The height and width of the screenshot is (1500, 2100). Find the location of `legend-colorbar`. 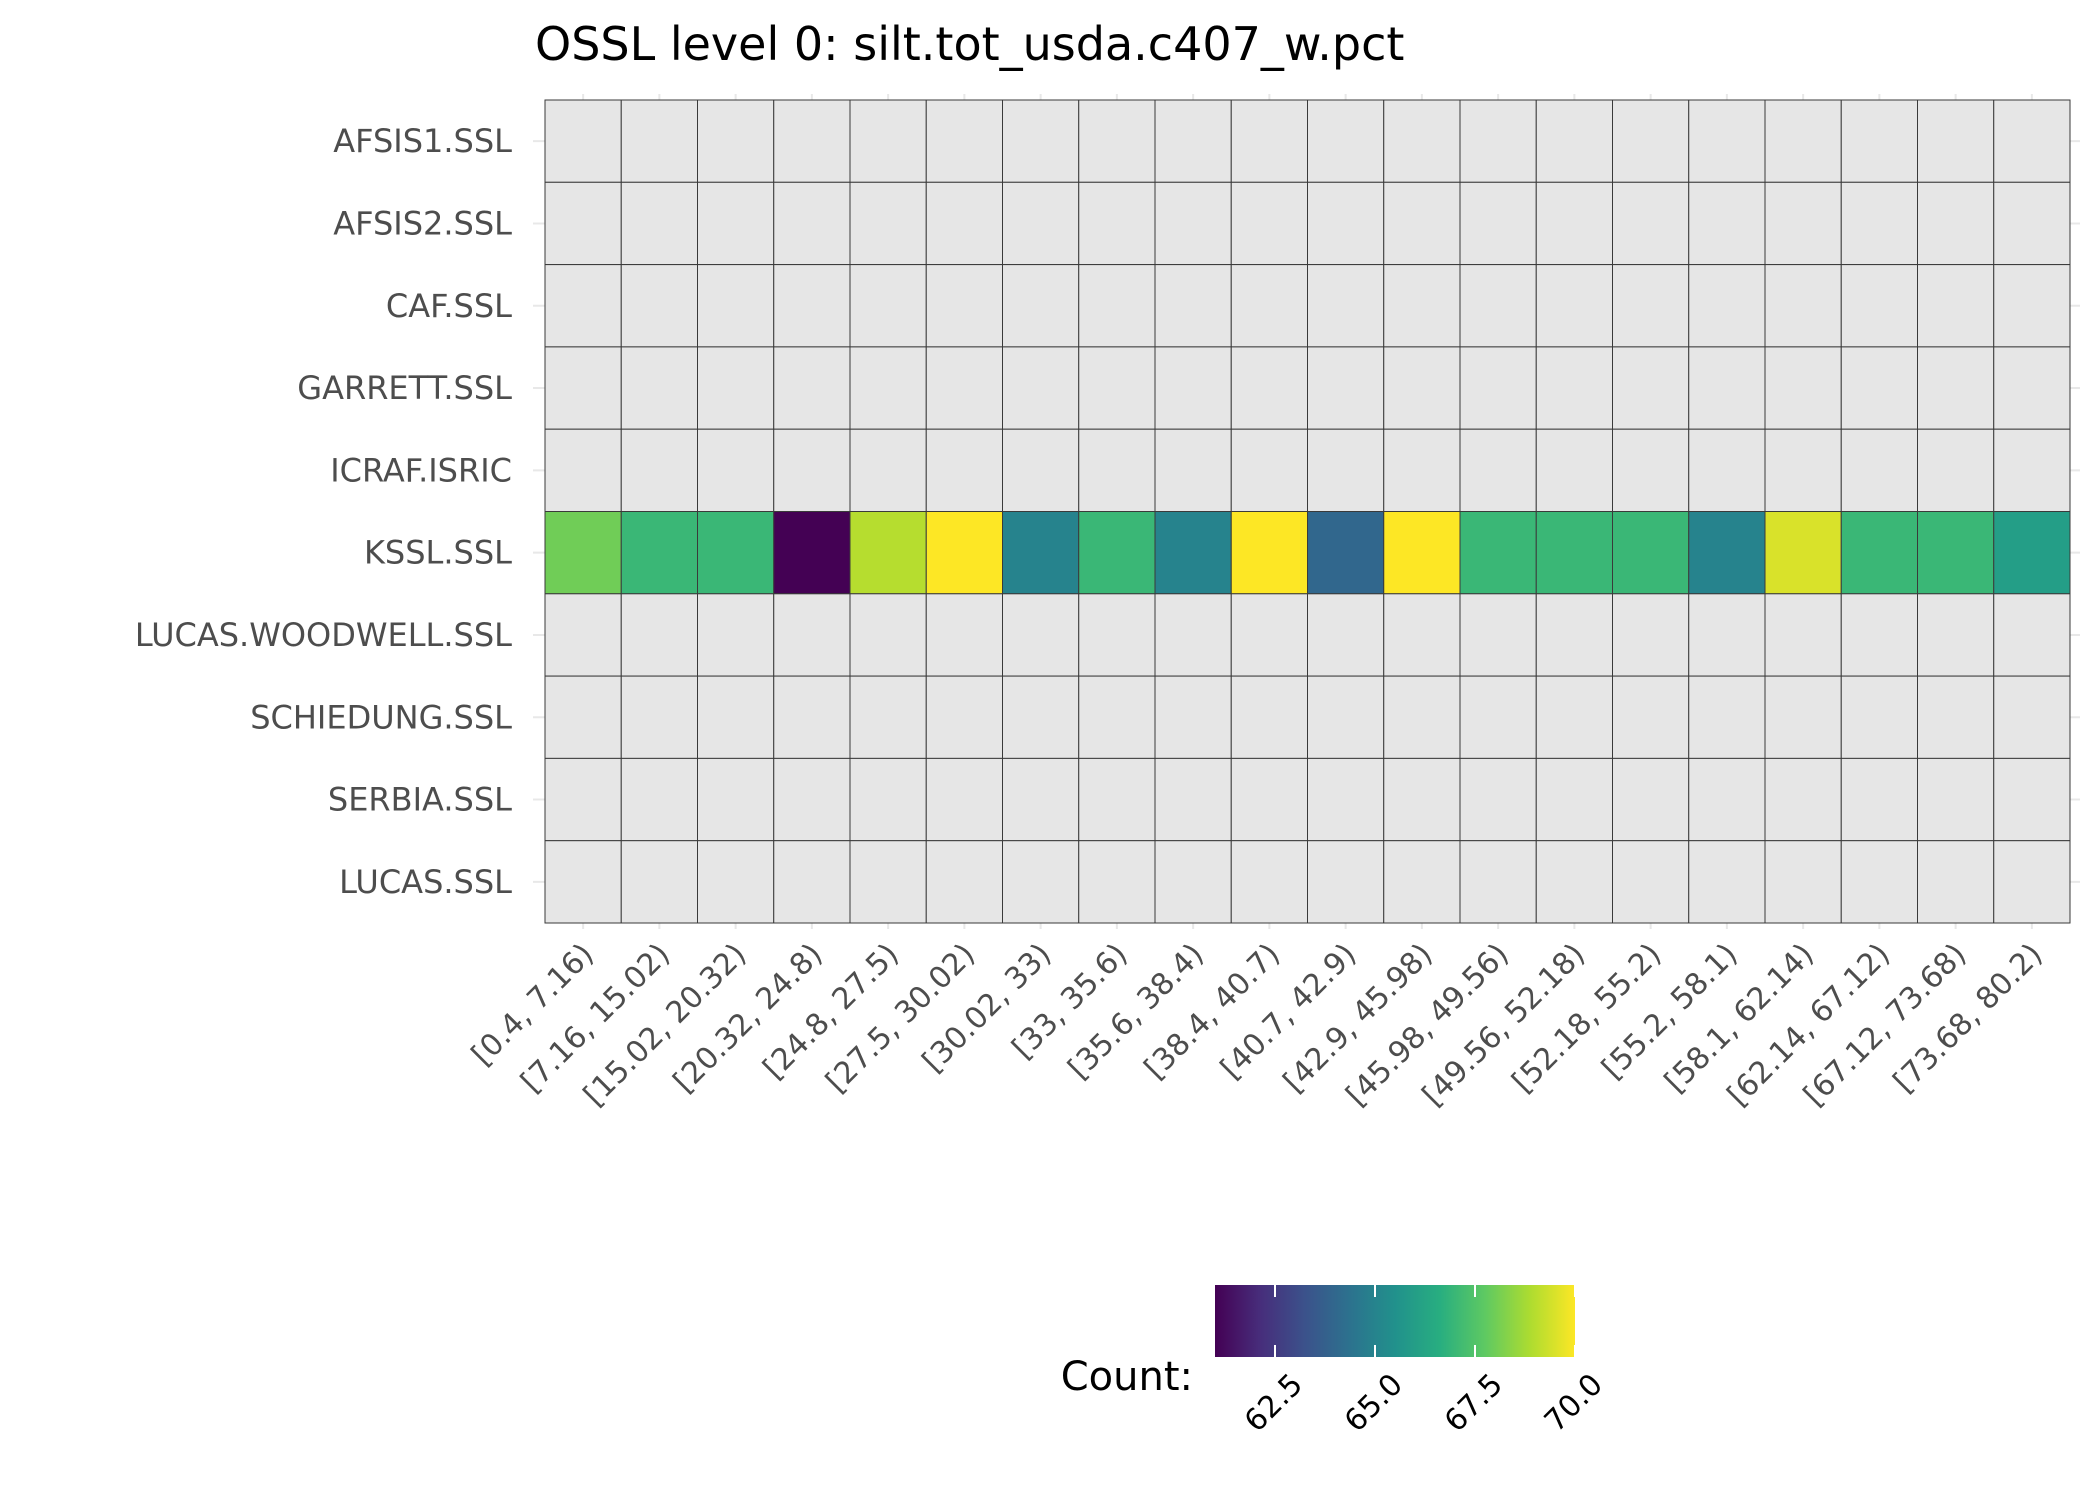

legend-colorbar is located at coordinates (1395, 1321).